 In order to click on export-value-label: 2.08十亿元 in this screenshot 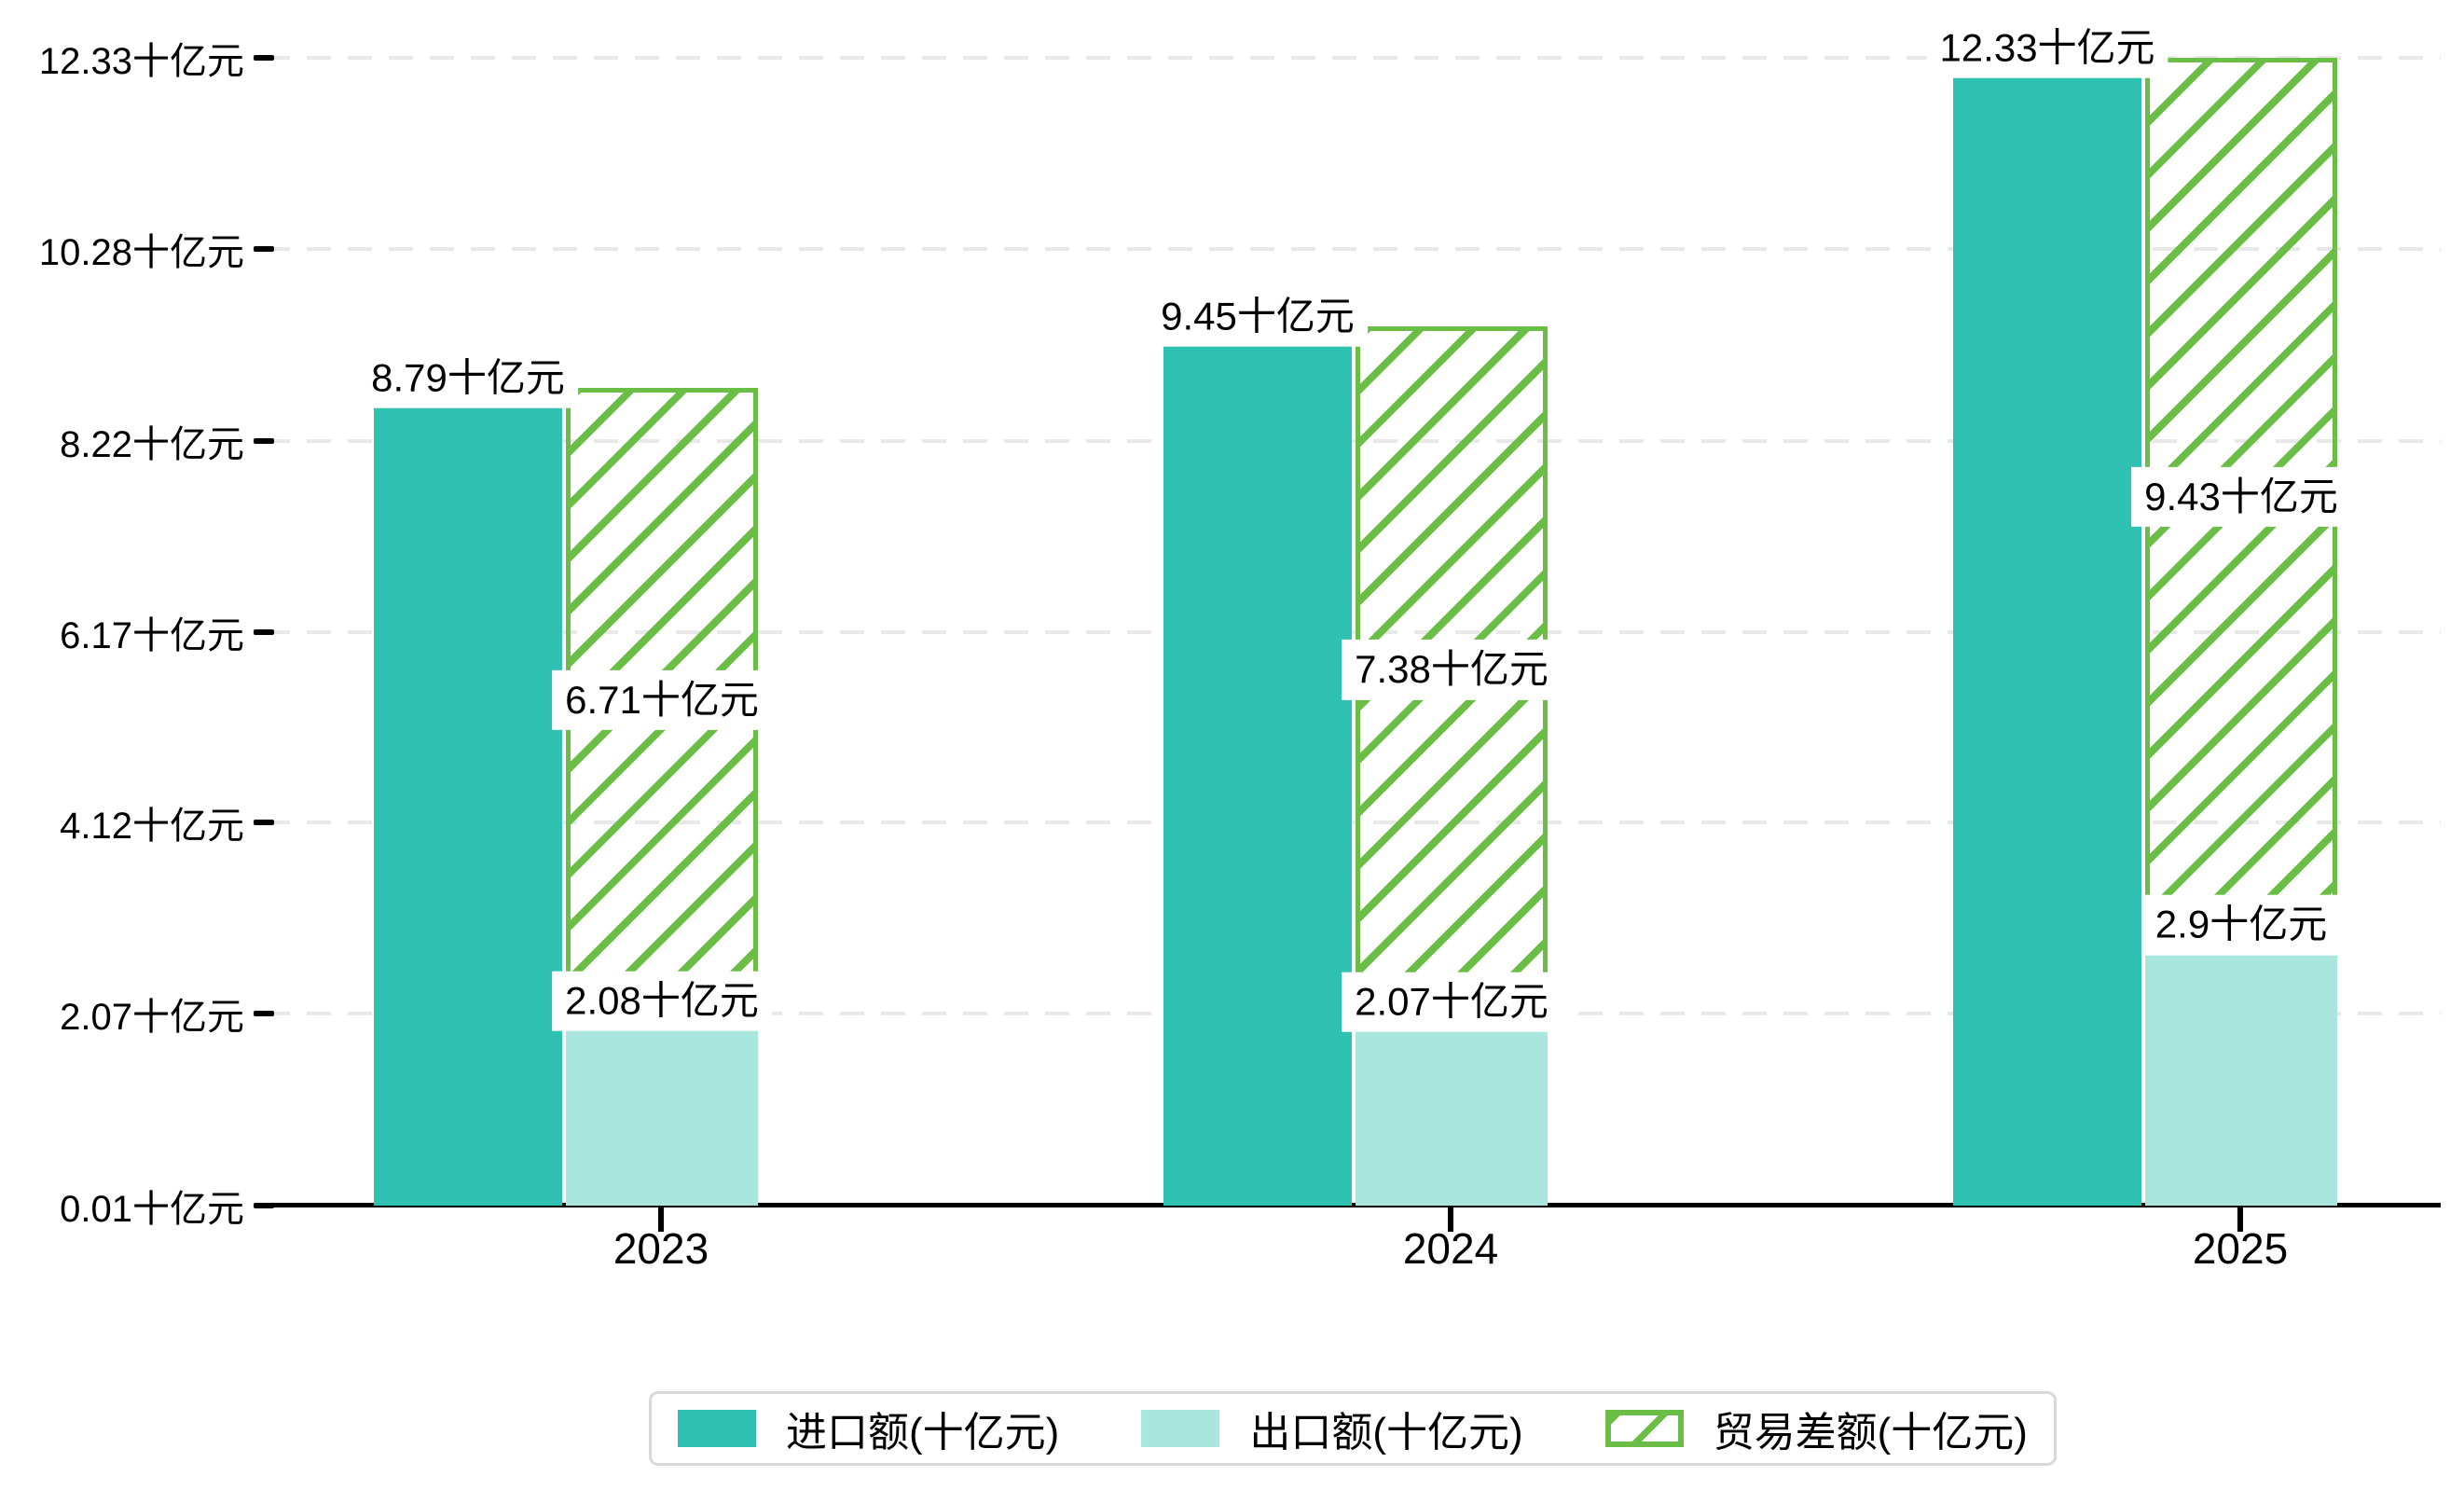, I will do `click(662, 1001)`.